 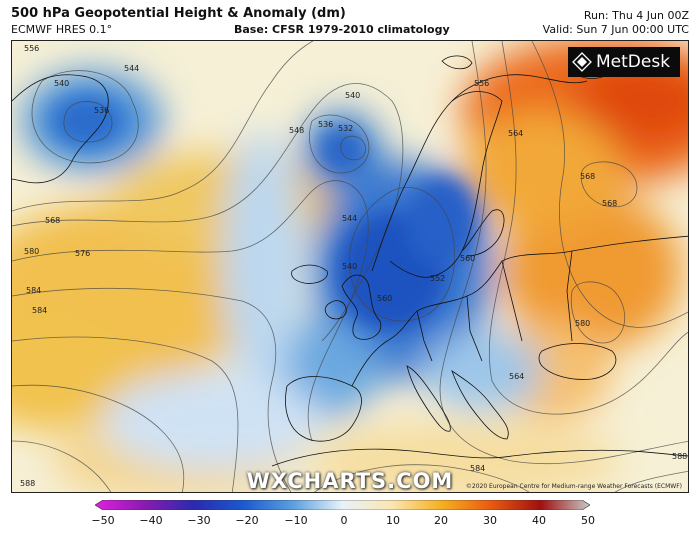 I want to click on colorbar-tick: 10, so click(x=393, y=520).